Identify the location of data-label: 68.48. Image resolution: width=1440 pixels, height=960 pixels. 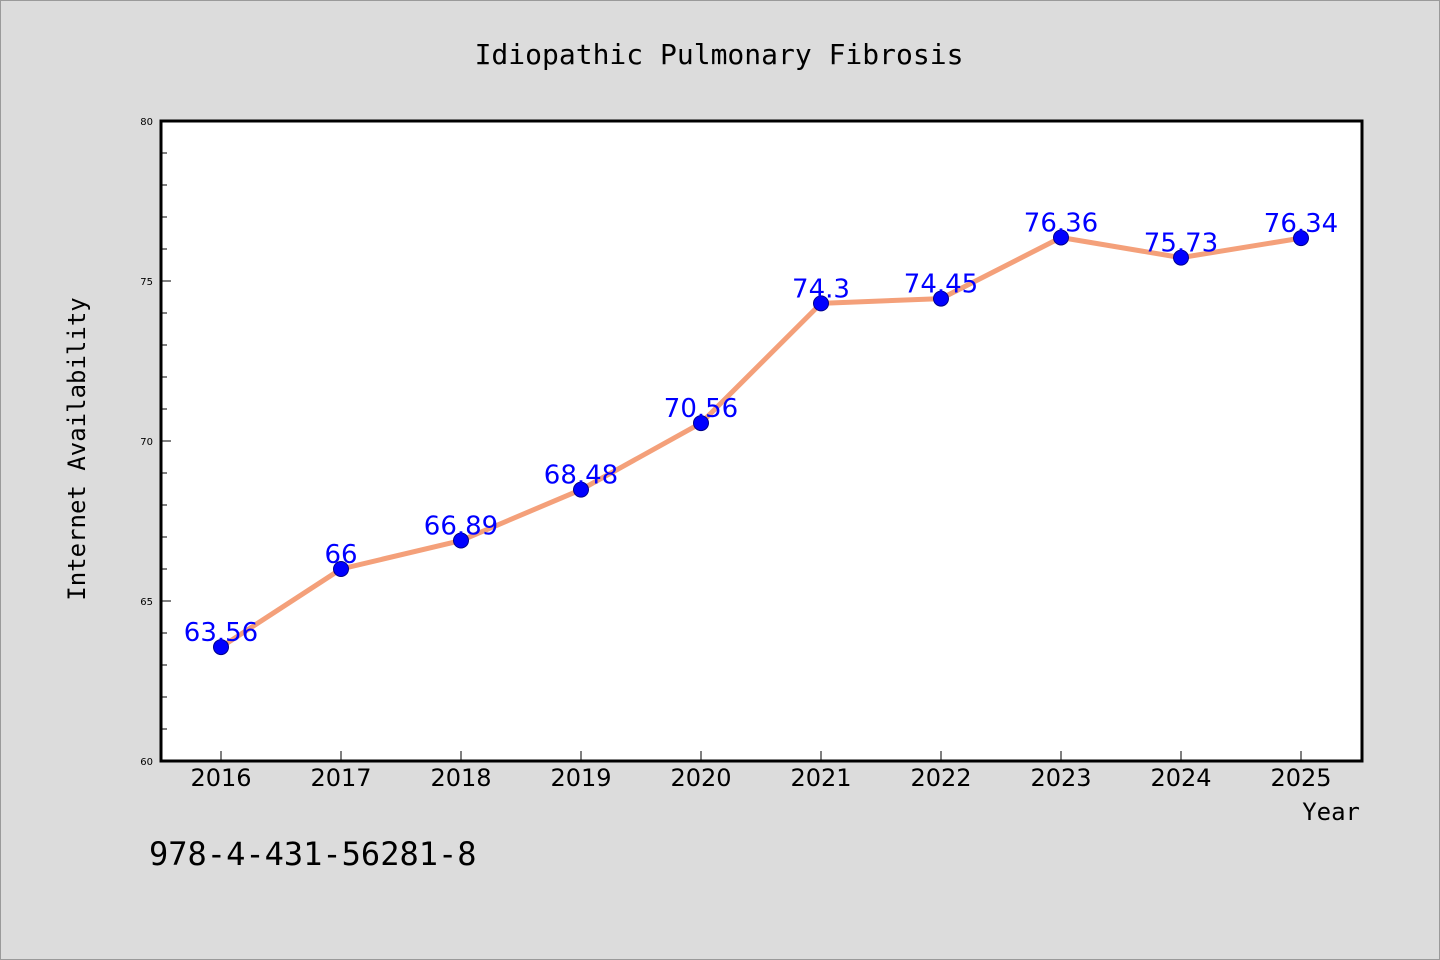
(581, 476).